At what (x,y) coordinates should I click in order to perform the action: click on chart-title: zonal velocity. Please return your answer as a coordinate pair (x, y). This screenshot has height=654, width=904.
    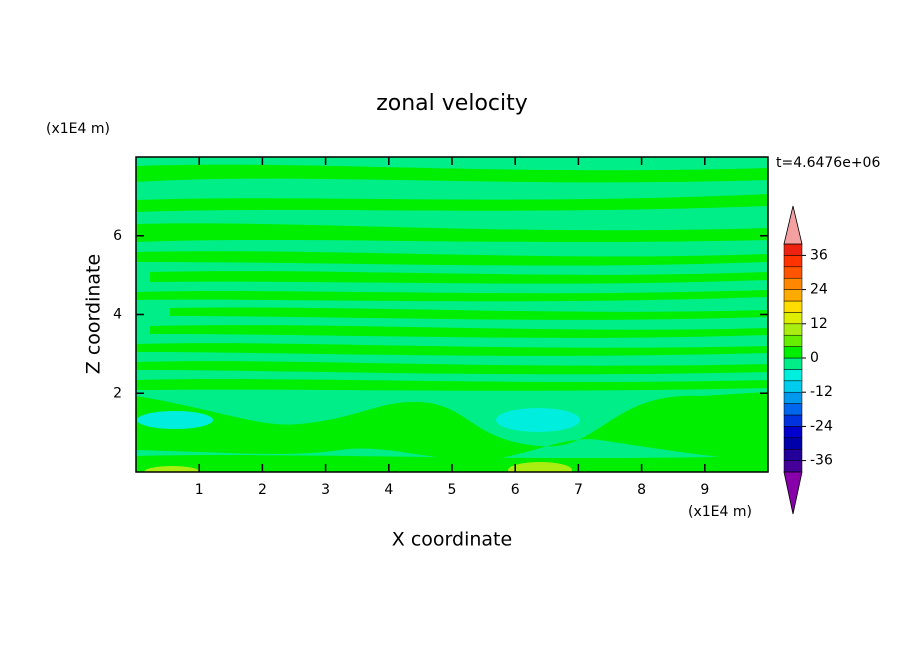
    Looking at the image, I should click on (452, 103).